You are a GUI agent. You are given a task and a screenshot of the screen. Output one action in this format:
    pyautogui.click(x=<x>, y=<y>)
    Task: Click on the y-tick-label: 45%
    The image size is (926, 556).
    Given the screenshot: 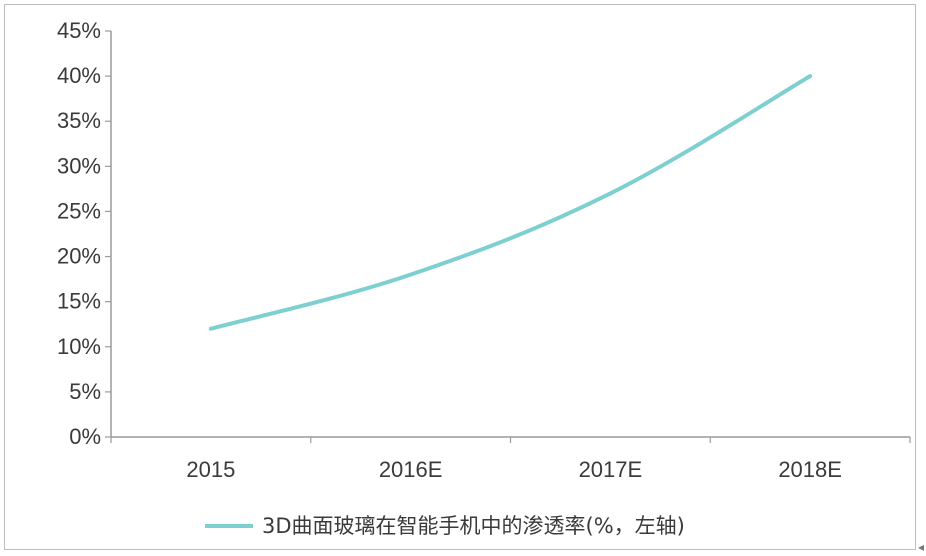 What is the action you would take?
    pyautogui.click(x=79, y=30)
    